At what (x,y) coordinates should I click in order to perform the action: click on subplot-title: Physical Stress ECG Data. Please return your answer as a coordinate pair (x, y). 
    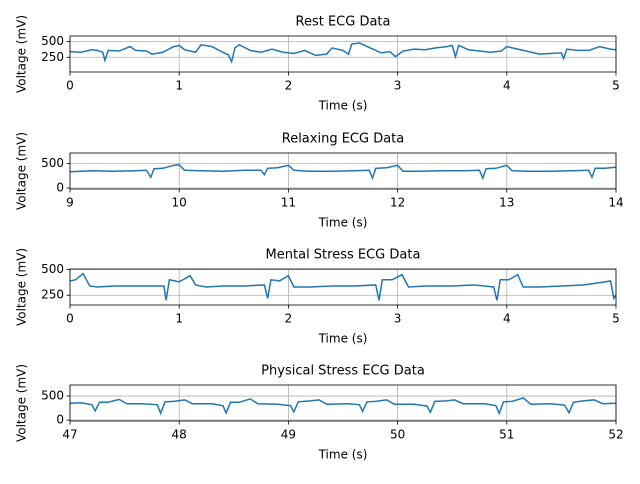
    Looking at the image, I should click on (343, 371).